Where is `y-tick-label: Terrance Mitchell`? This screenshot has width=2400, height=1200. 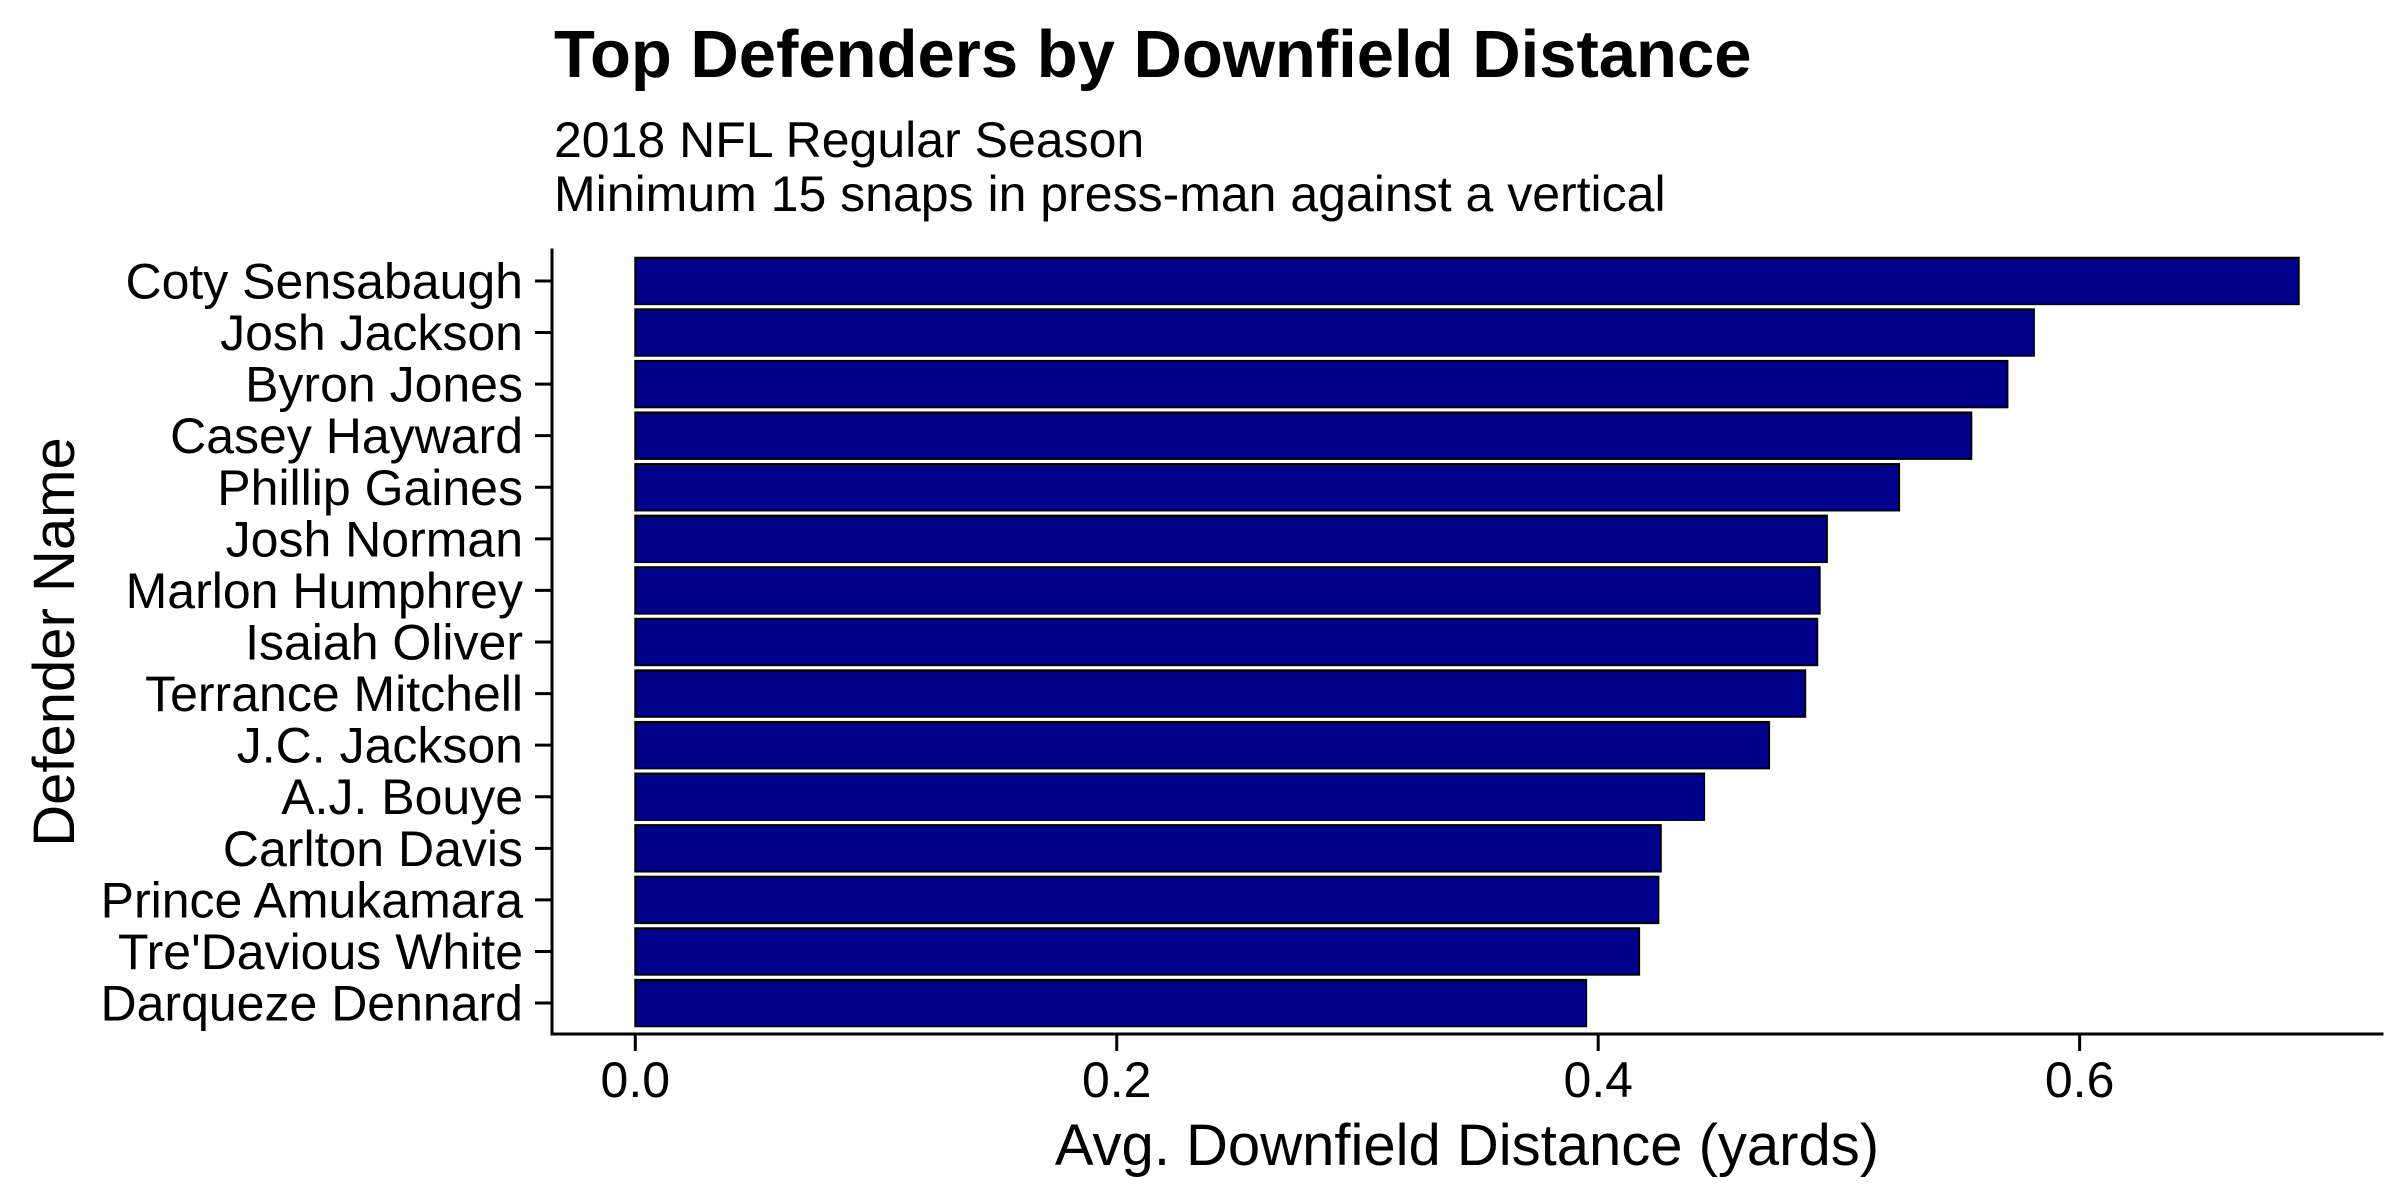
y-tick-label: Terrance Mitchell is located at coordinates (334, 694).